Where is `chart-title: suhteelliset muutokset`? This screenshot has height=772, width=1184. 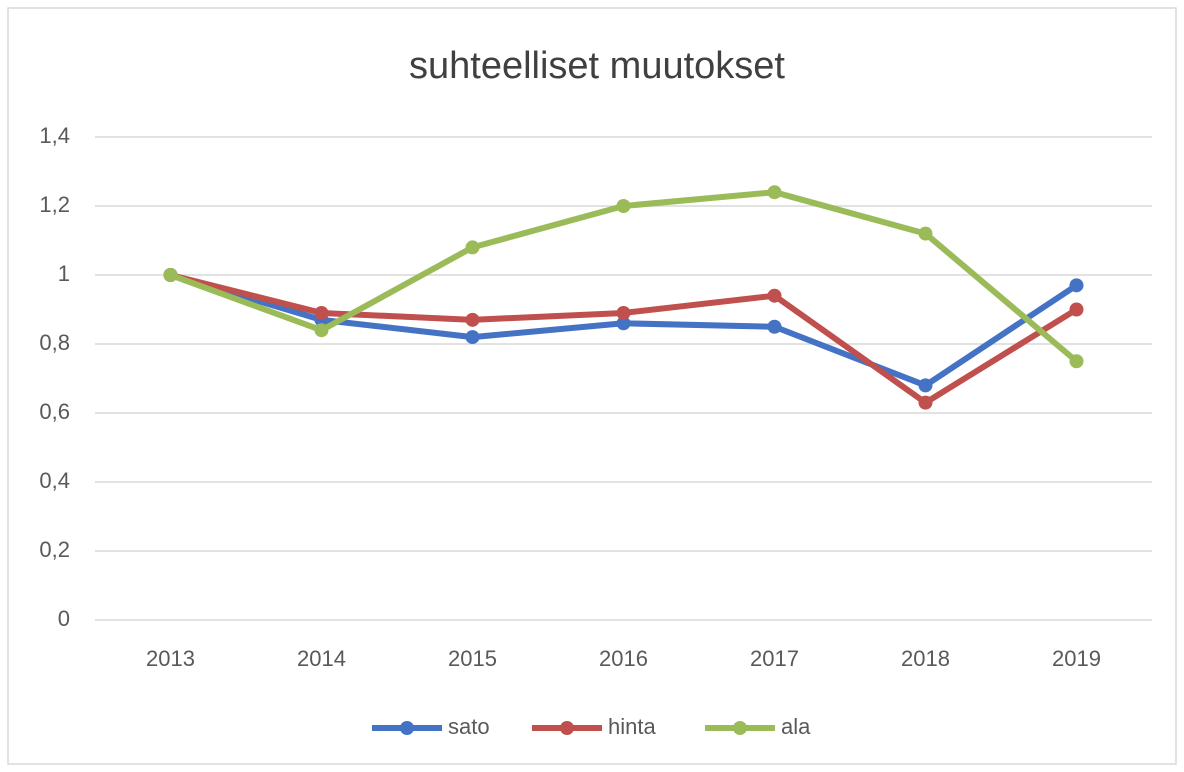
chart-title: suhteelliset muutokset is located at coordinates (597, 66).